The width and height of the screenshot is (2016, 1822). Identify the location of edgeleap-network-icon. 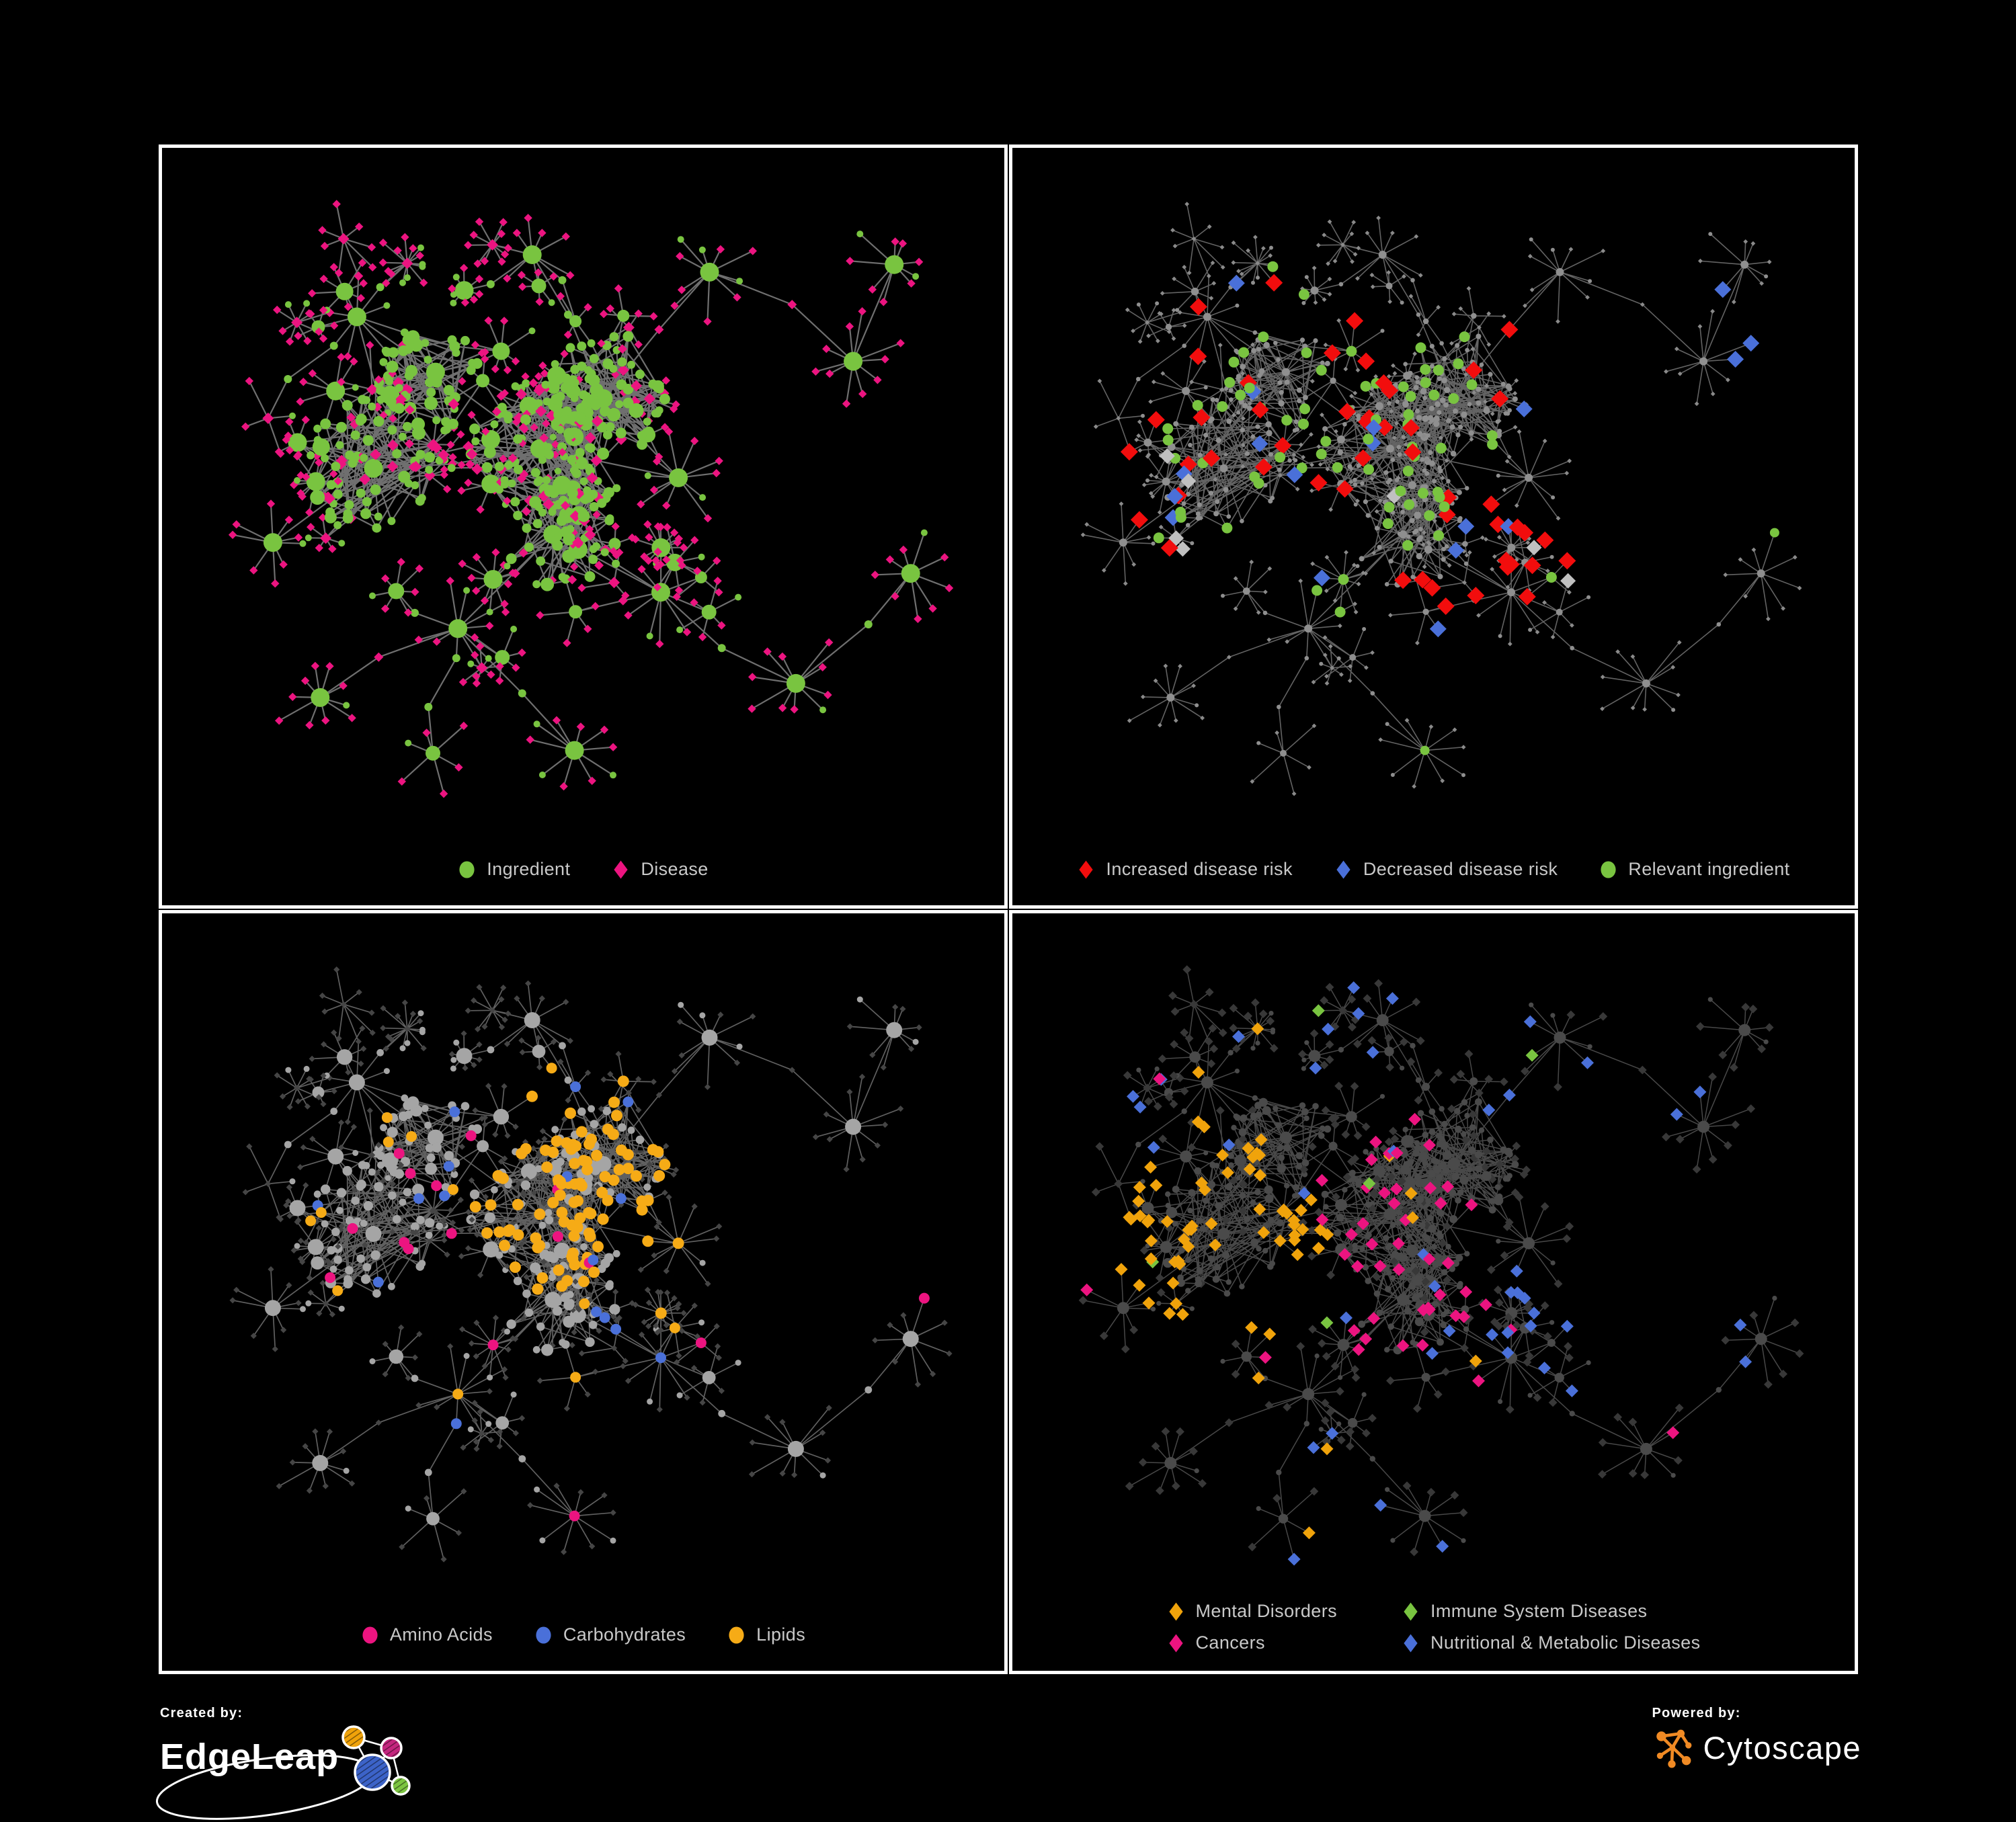
(376, 1760).